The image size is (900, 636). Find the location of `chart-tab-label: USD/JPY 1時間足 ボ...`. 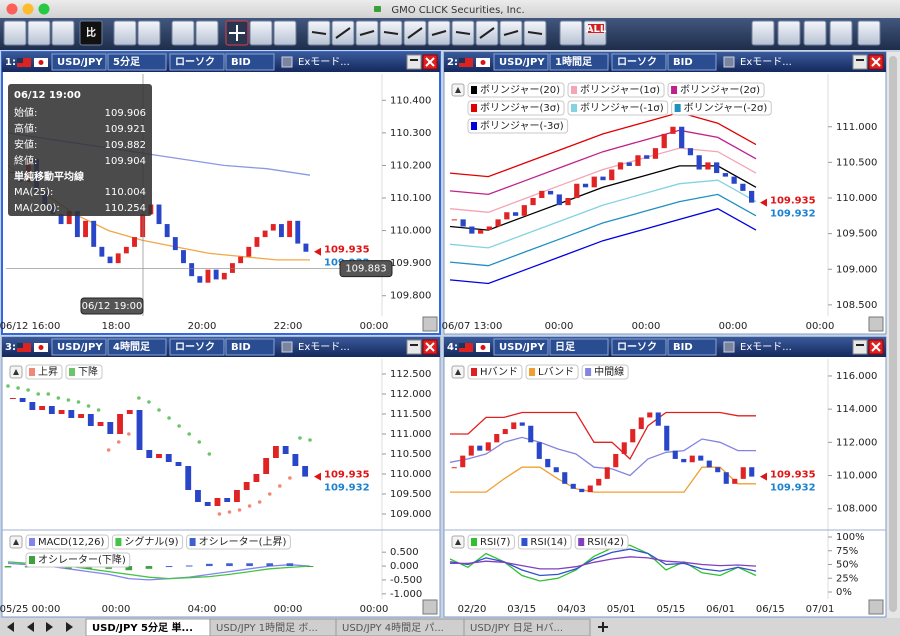

chart-tab-label: USD/JPY 1時間足 ボ... is located at coordinates (267, 628).